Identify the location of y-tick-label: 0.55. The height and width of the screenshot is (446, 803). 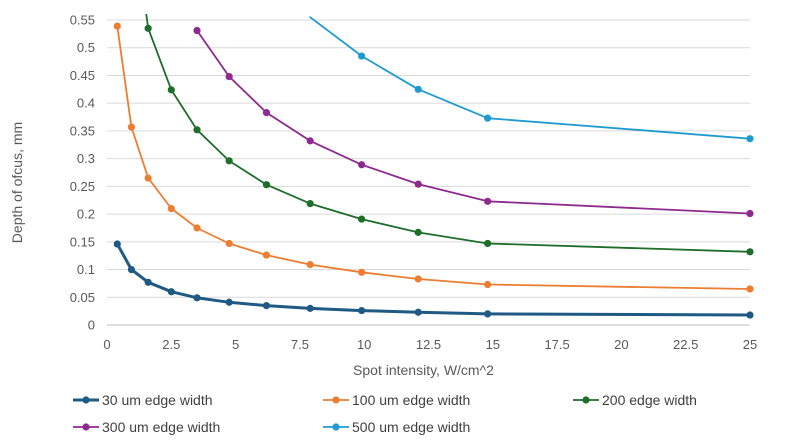
(82, 20).